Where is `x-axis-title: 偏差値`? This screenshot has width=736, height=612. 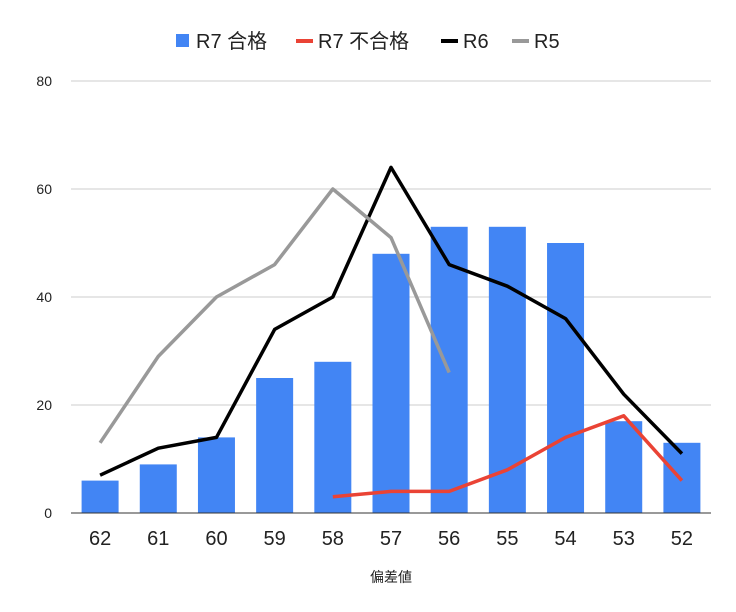
x-axis-title: 偏差値 is located at coordinates (391, 577).